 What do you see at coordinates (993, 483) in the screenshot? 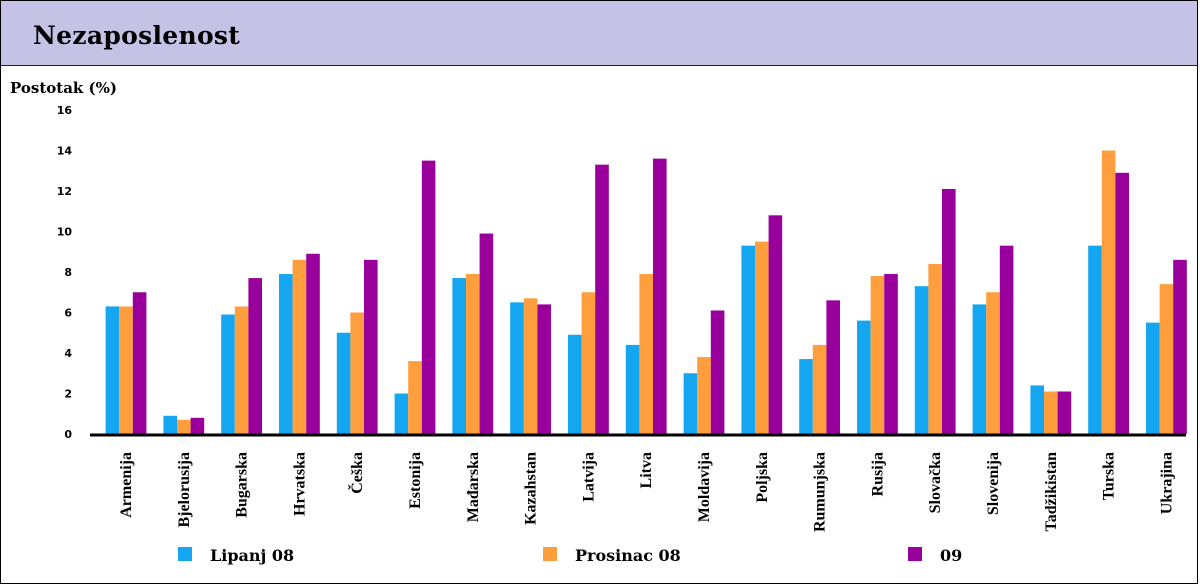
I see `x-tick-label: Slovenija` at bounding box center [993, 483].